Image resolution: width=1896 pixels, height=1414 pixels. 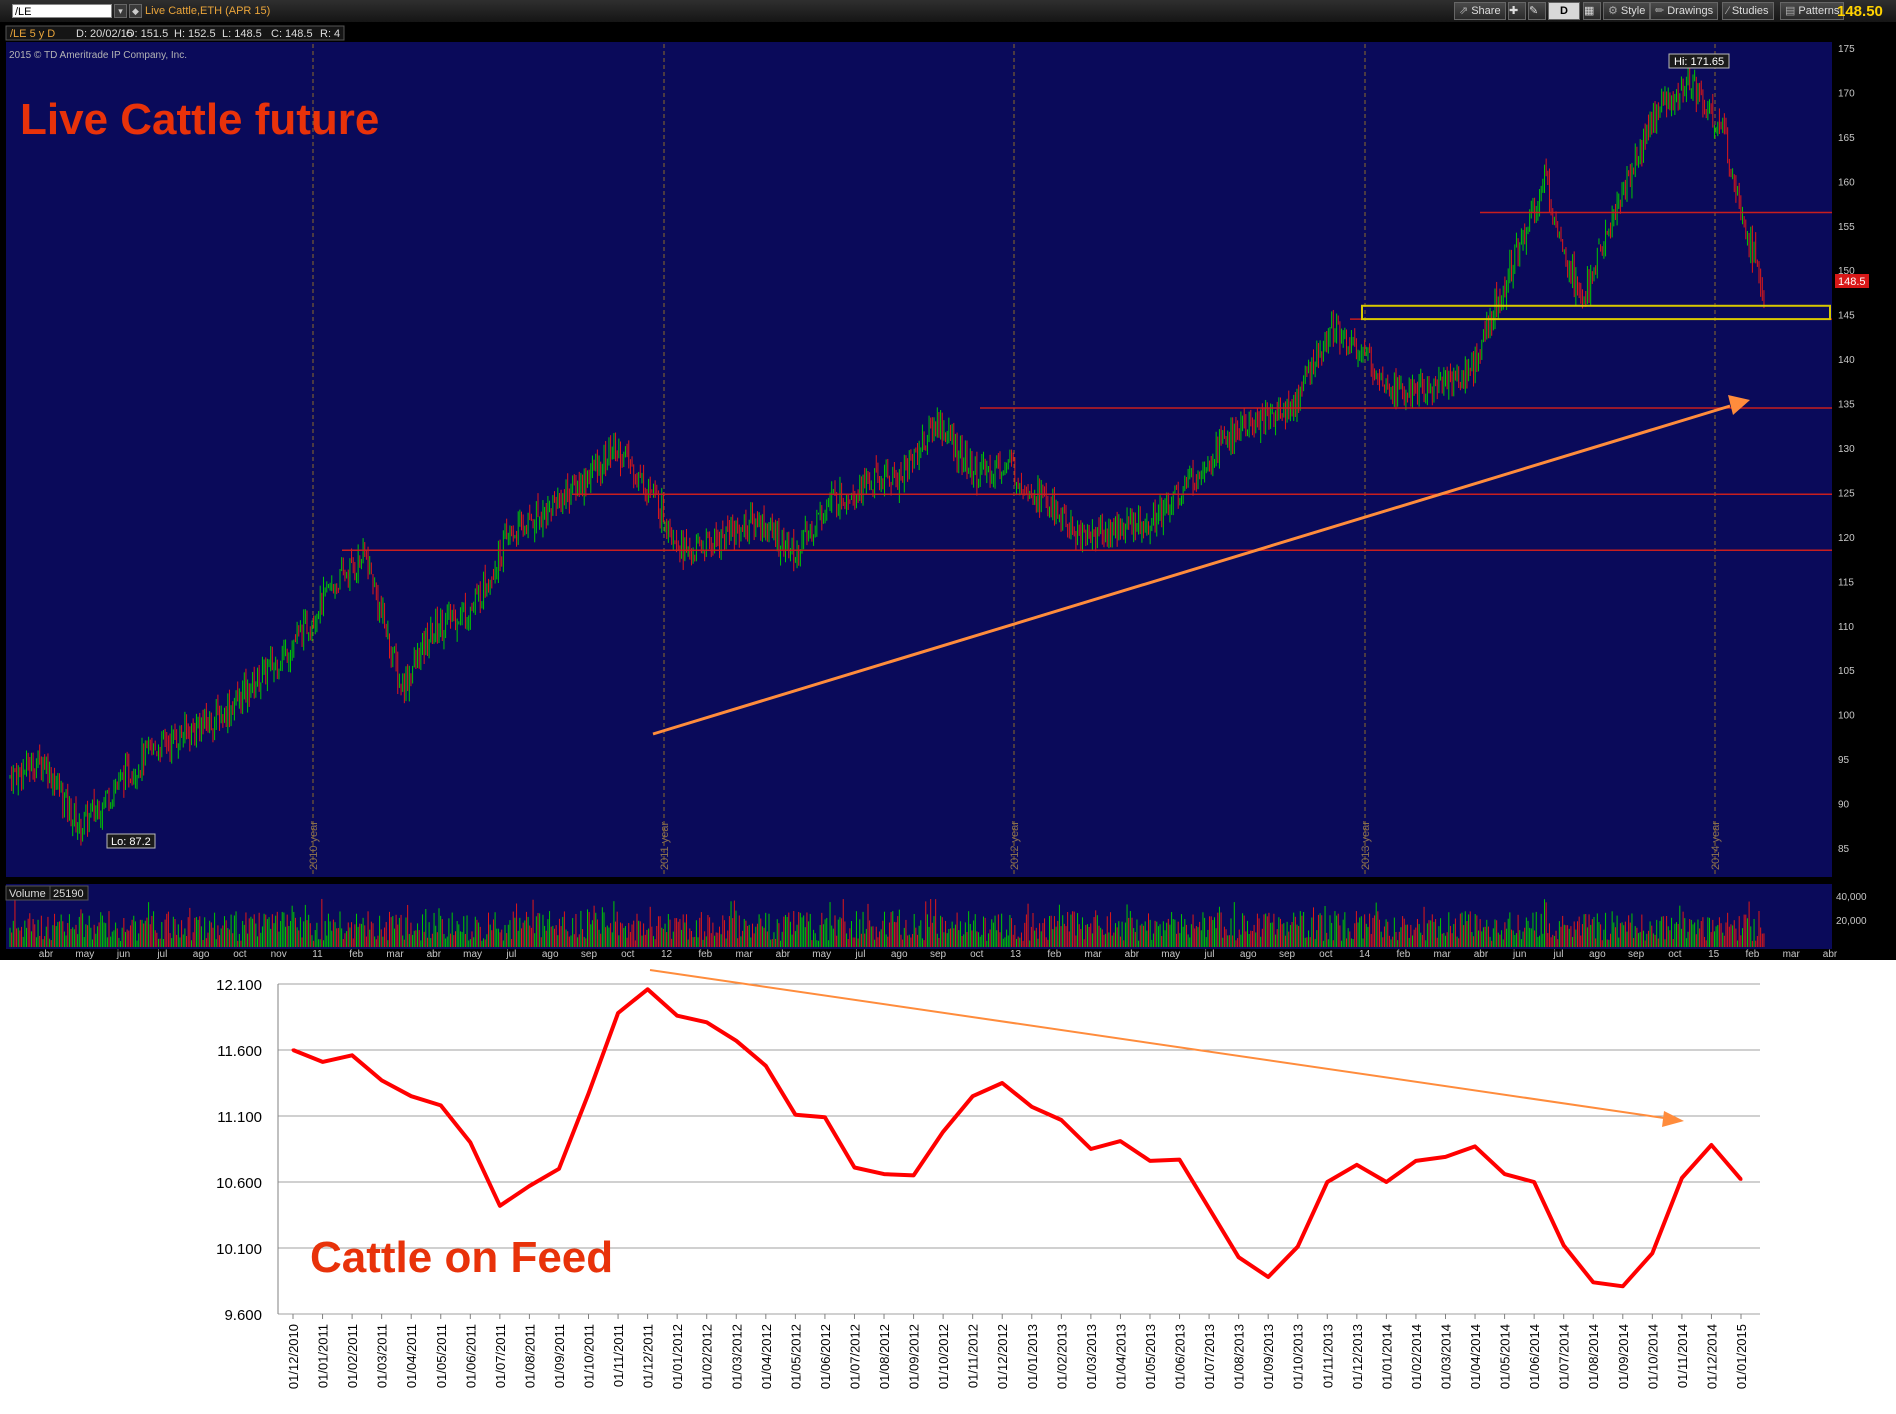 What do you see at coordinates (1633, 11) in the screenshot?
I see `style-label: Style` at bounding box center [1633, 11].